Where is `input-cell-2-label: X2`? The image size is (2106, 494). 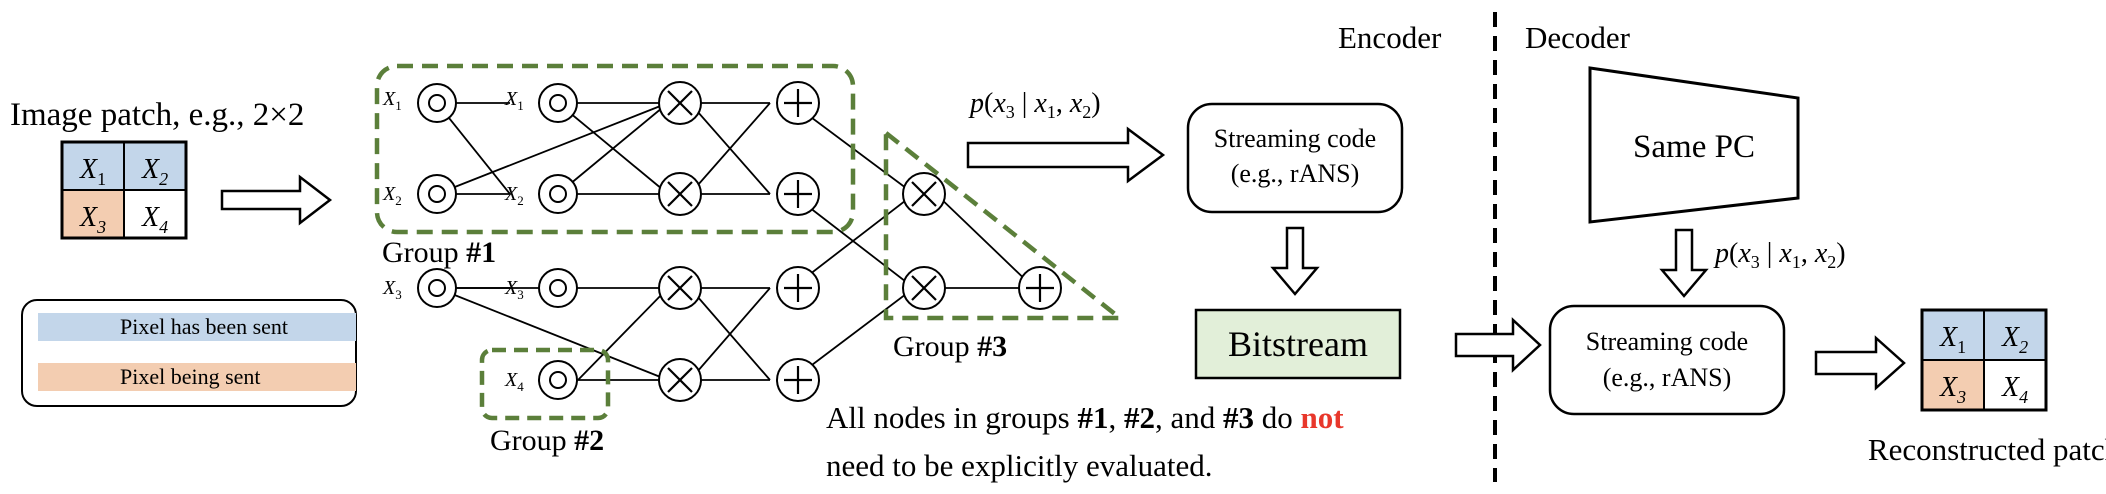 input-cell-2-label: X2 is located at coordinates (154, 171).